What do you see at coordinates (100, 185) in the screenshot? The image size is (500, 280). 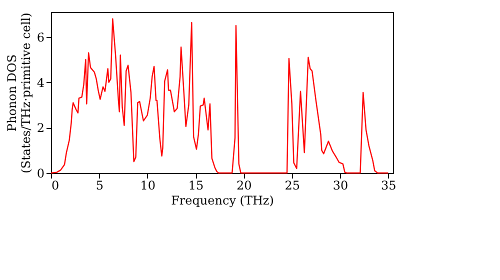 I see `x-tick-label: 5` at bounding box center [100, 185].